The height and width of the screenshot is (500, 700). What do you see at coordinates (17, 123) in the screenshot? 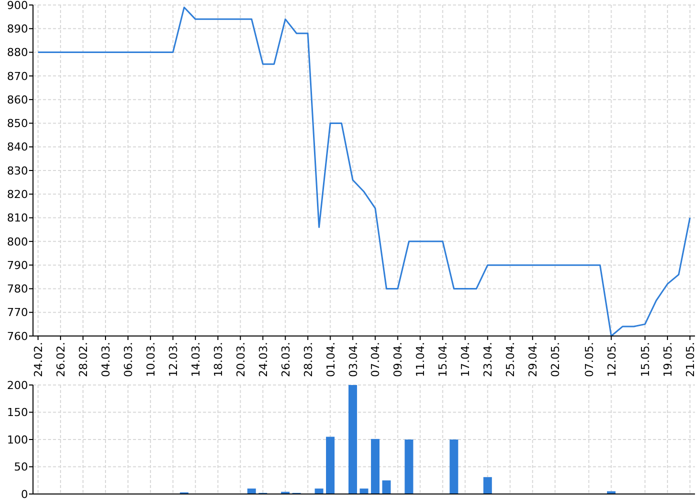
I see `y-tick-label: 850` at bounding box center [17, 123].